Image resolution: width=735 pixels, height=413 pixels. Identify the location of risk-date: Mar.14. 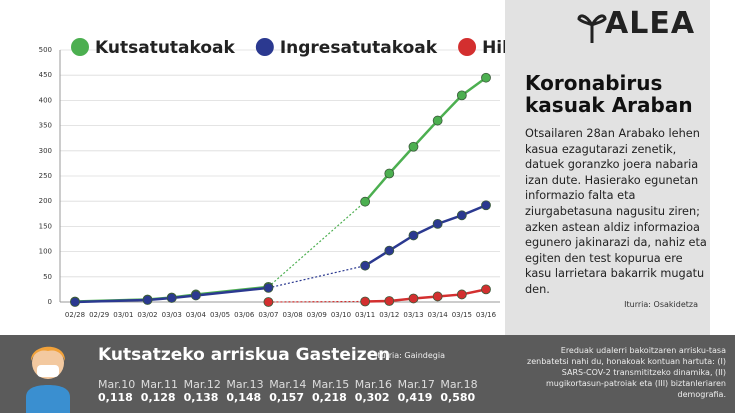
(288, 384).